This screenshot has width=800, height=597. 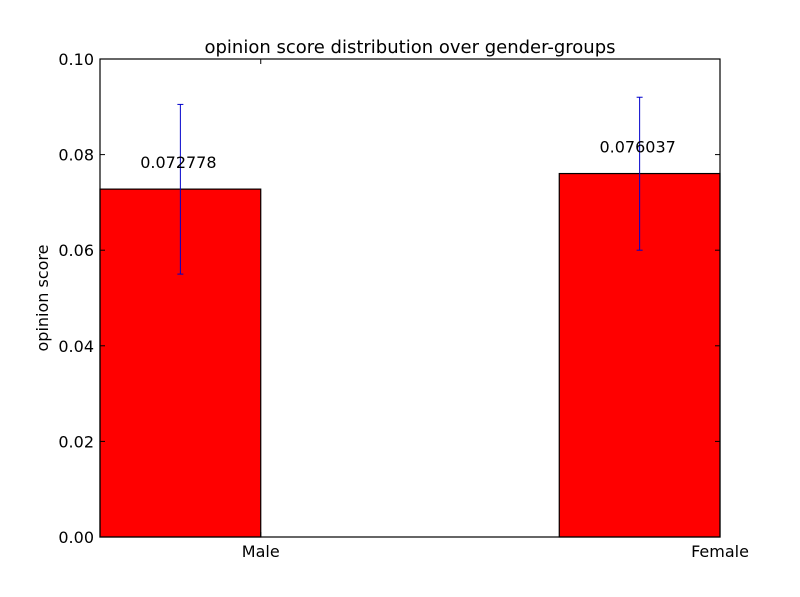 I want to click on value-label-male: 0.072778, so click(x=178, y=162).